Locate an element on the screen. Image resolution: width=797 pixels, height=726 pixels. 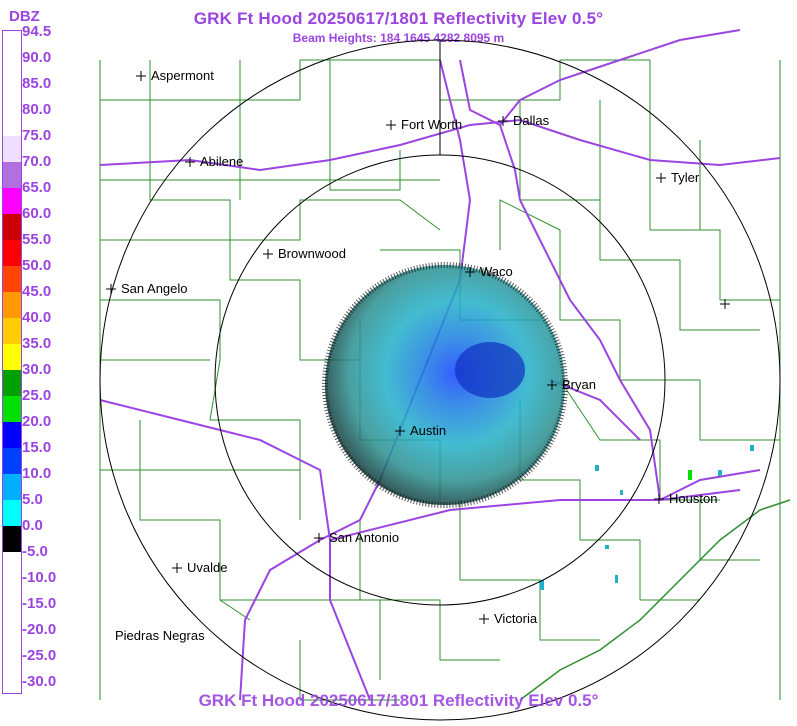
coastline is located at coordinates (655, 600).